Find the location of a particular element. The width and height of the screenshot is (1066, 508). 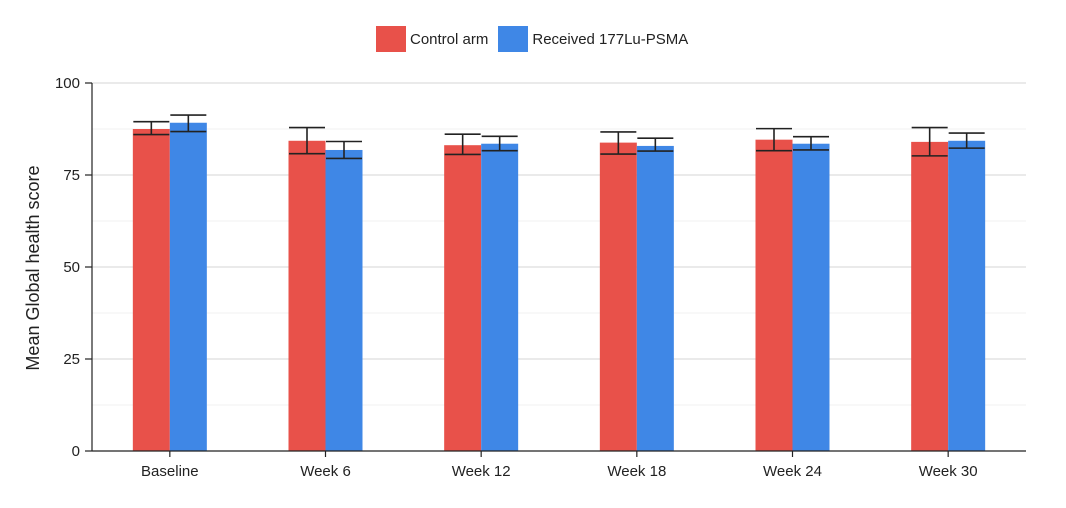

x-tick-label: Week 18 is located at coordinates (636, 471).